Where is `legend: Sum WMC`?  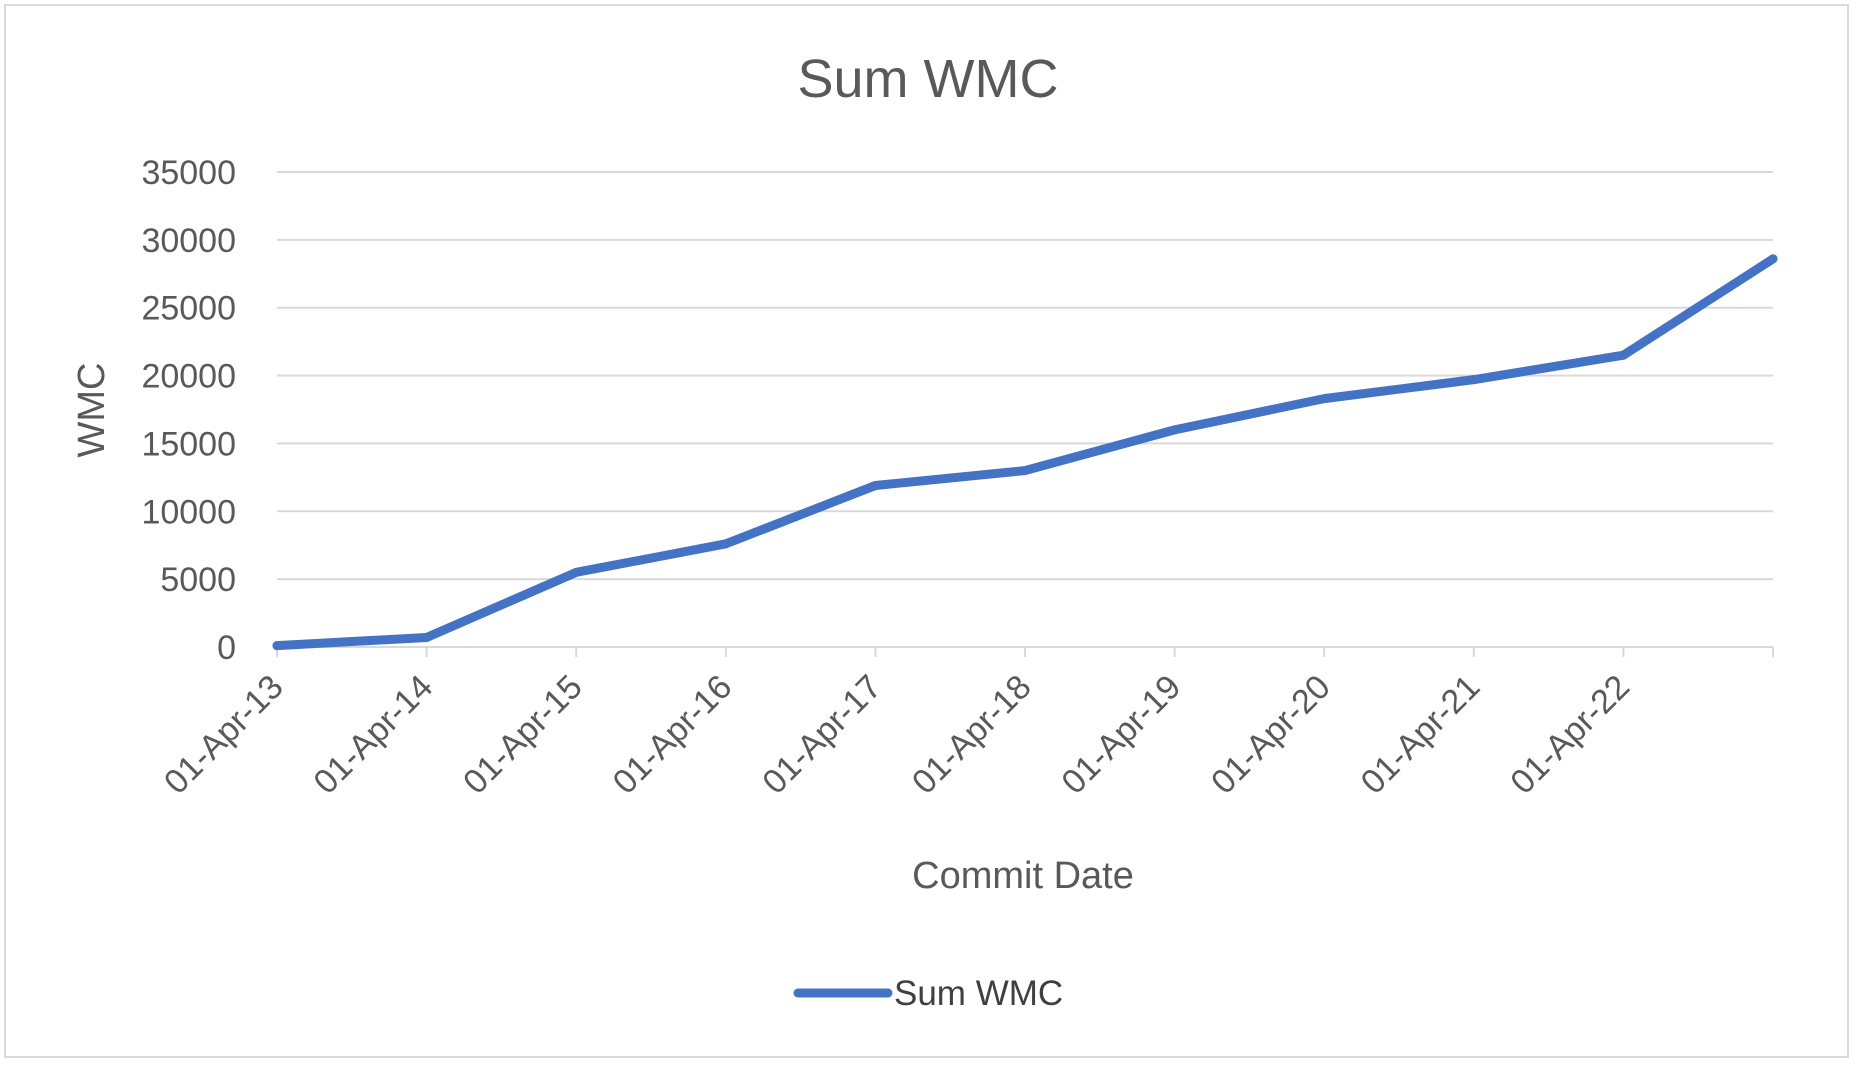
legend: Sum WMC is located at coordinates (928, 993).